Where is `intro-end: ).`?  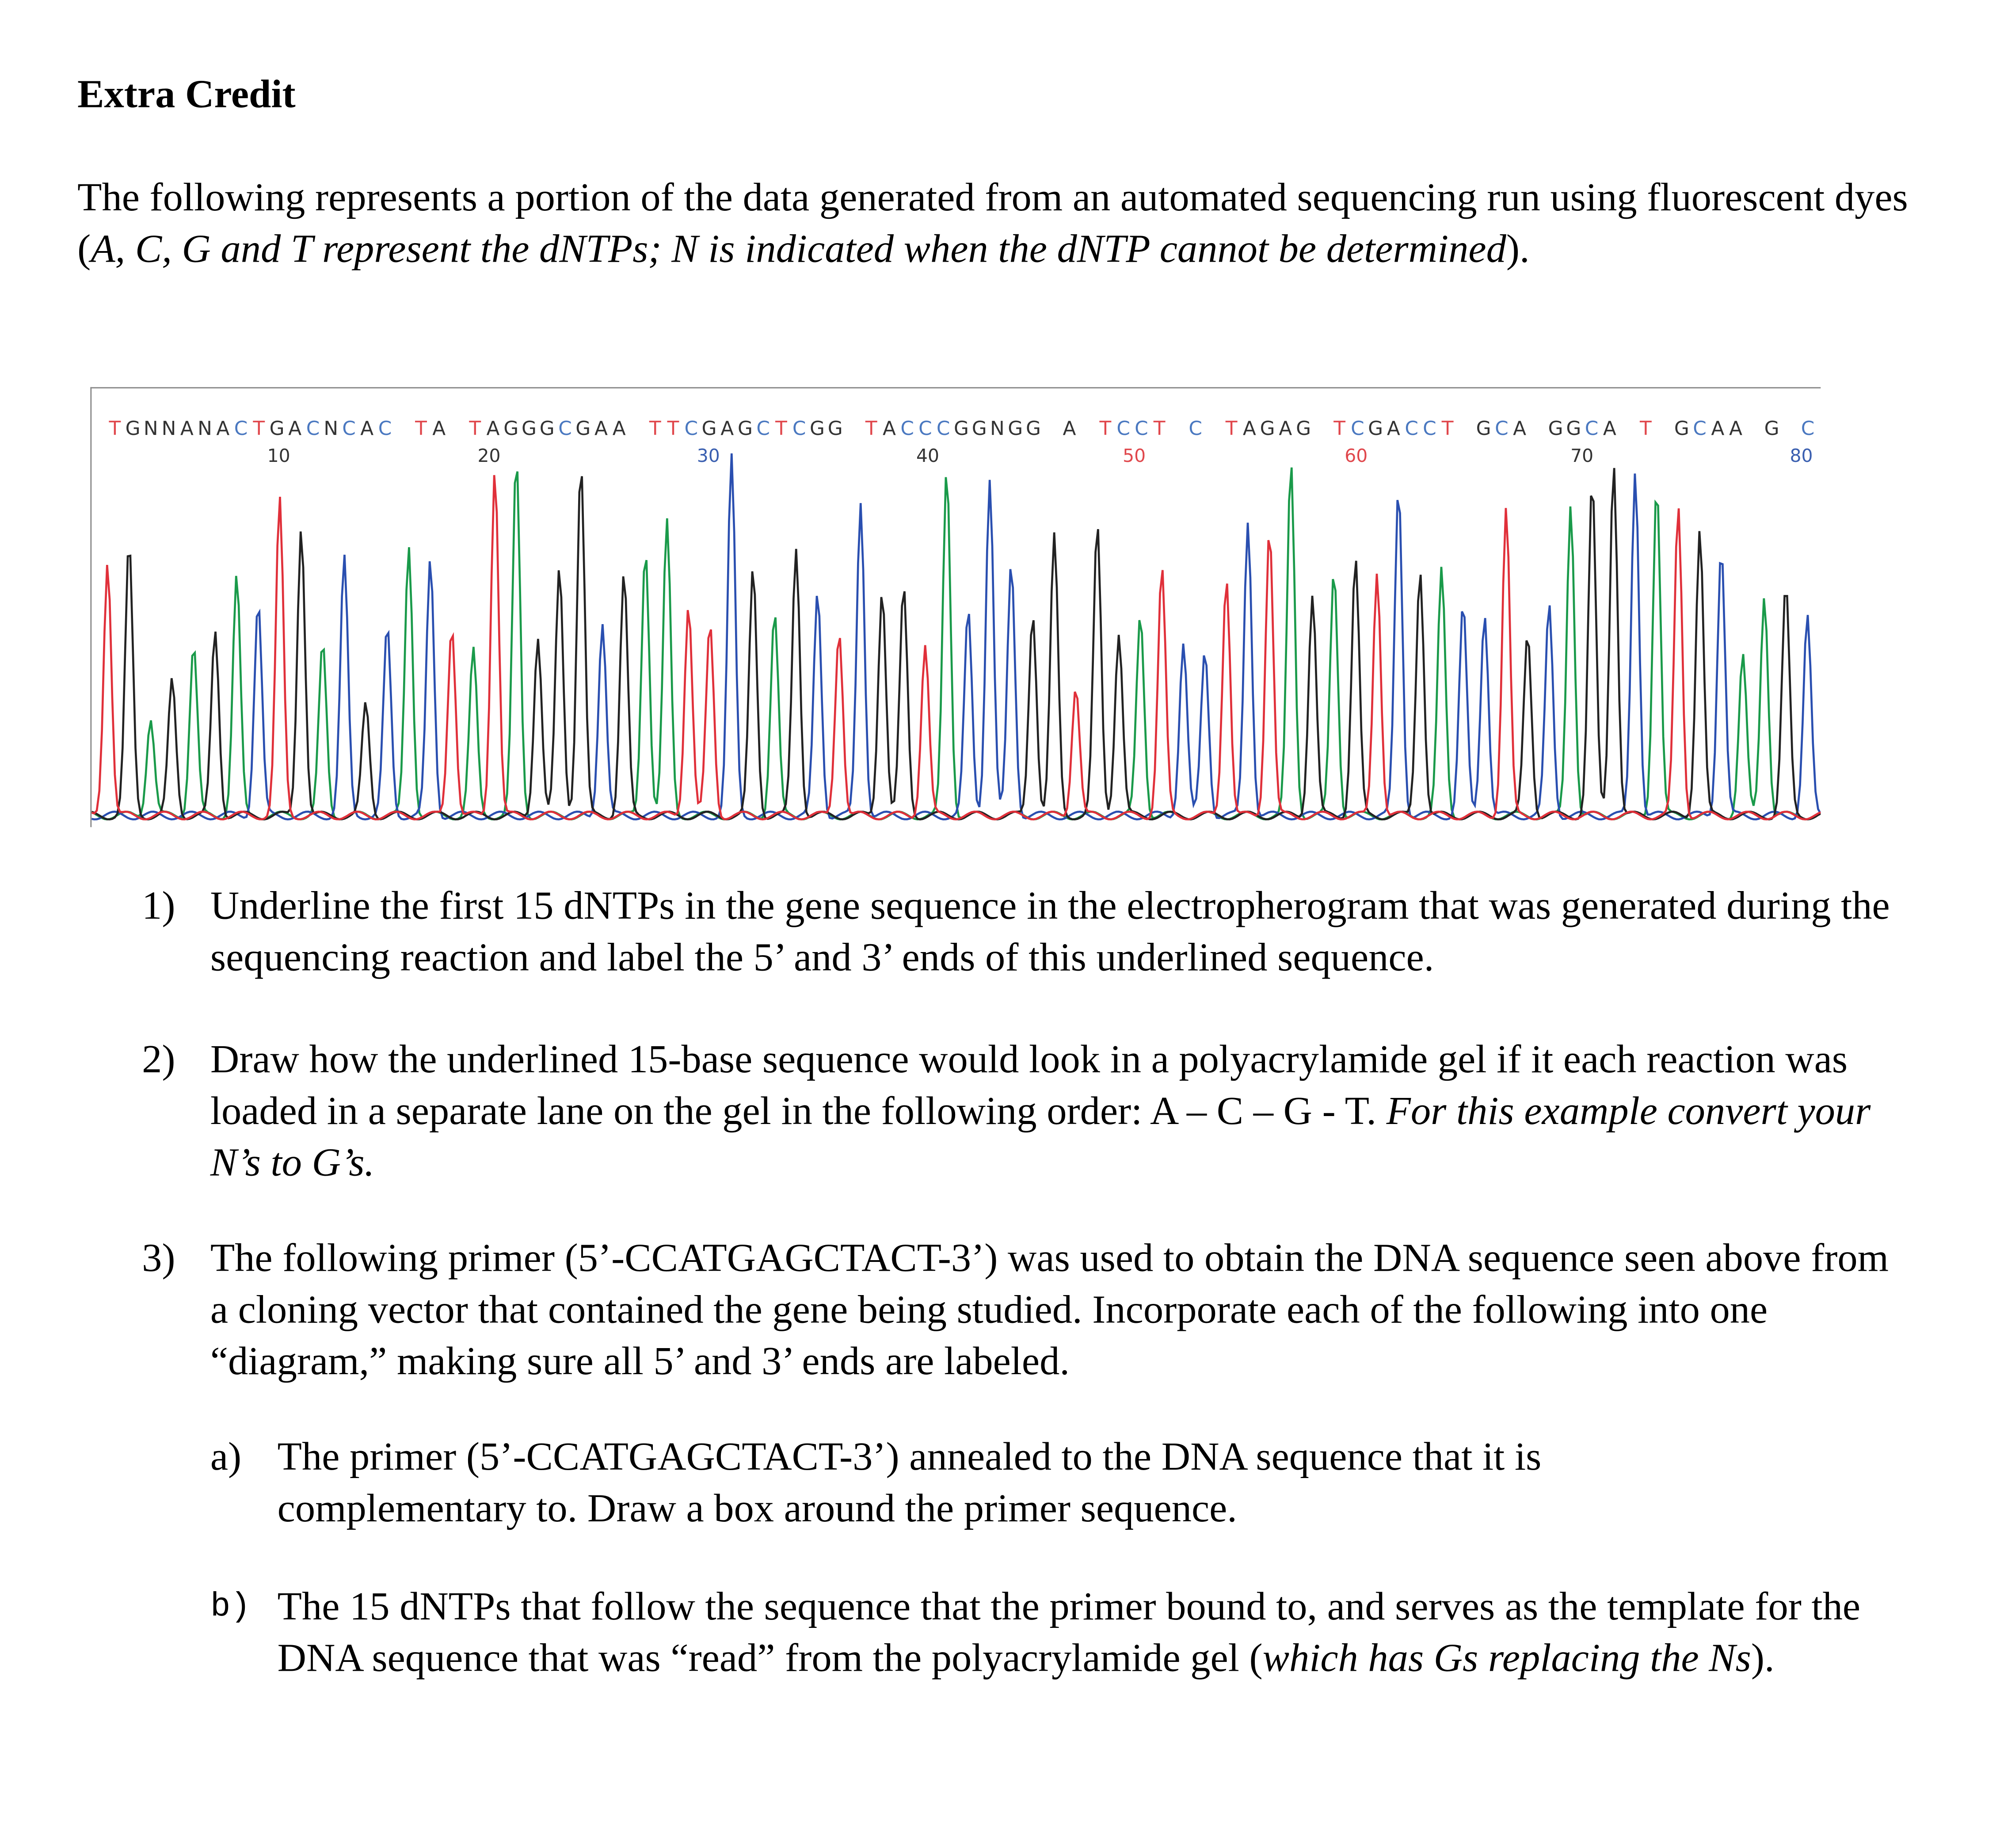
intro-end: ). is located at coordinates (1518, 248).